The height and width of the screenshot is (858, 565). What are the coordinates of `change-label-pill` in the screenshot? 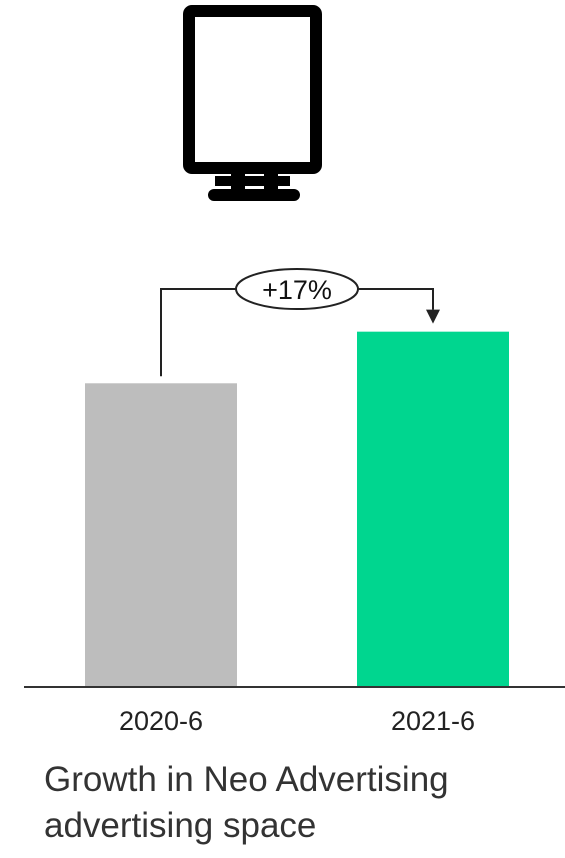 It's located at (297, 289).